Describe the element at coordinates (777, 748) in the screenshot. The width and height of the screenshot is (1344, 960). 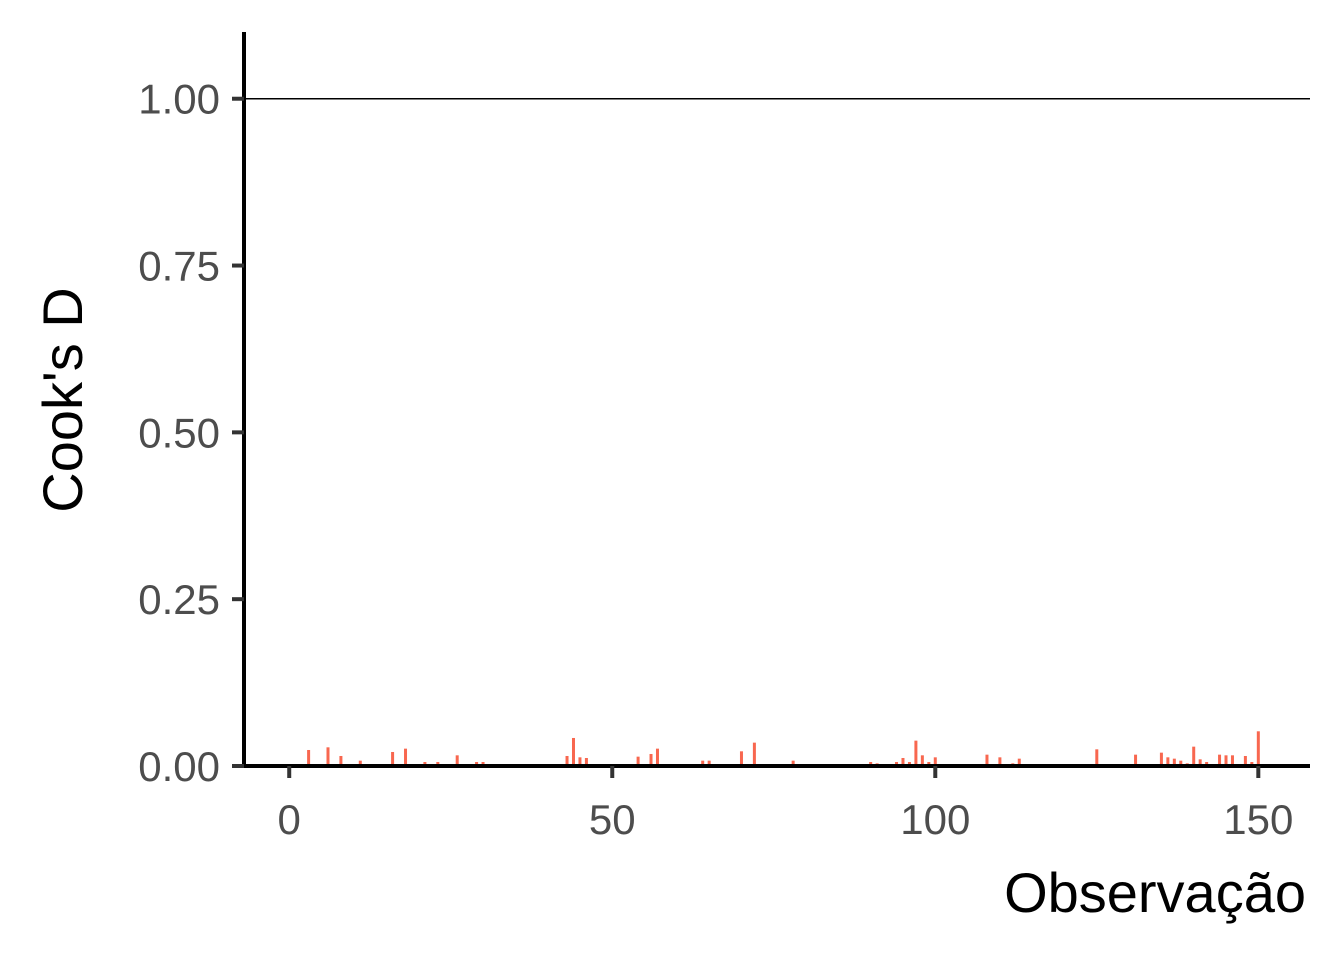
I see `bars-layer` at that location.